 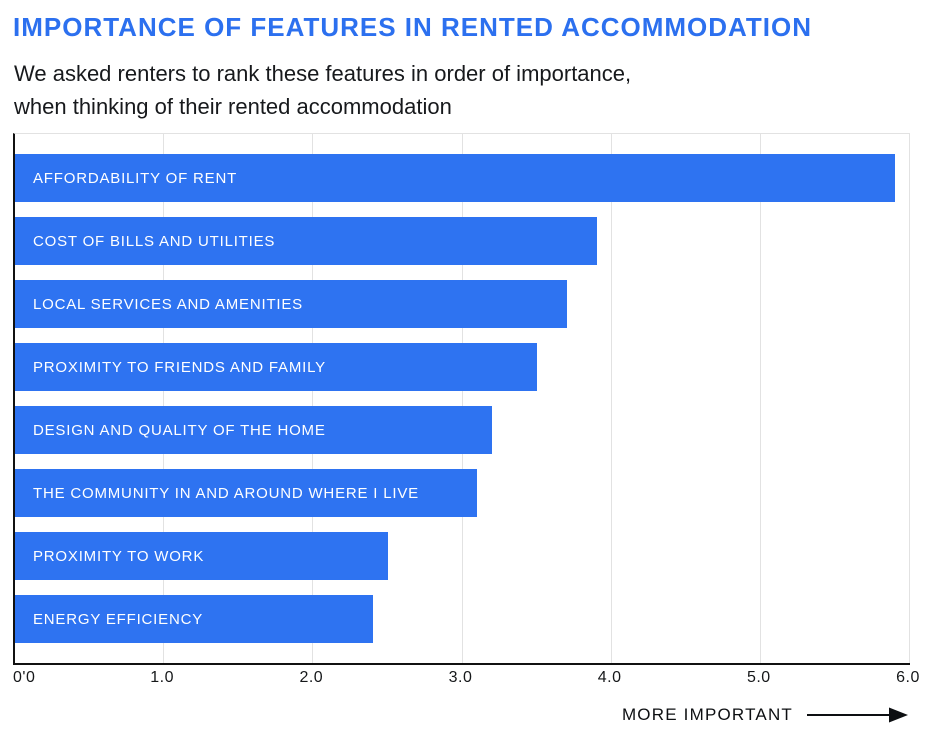 I want to click on bar-label: THE COMMUNITY IN AND AROUND WHERE I LIVE, so click(x=226, y=493).